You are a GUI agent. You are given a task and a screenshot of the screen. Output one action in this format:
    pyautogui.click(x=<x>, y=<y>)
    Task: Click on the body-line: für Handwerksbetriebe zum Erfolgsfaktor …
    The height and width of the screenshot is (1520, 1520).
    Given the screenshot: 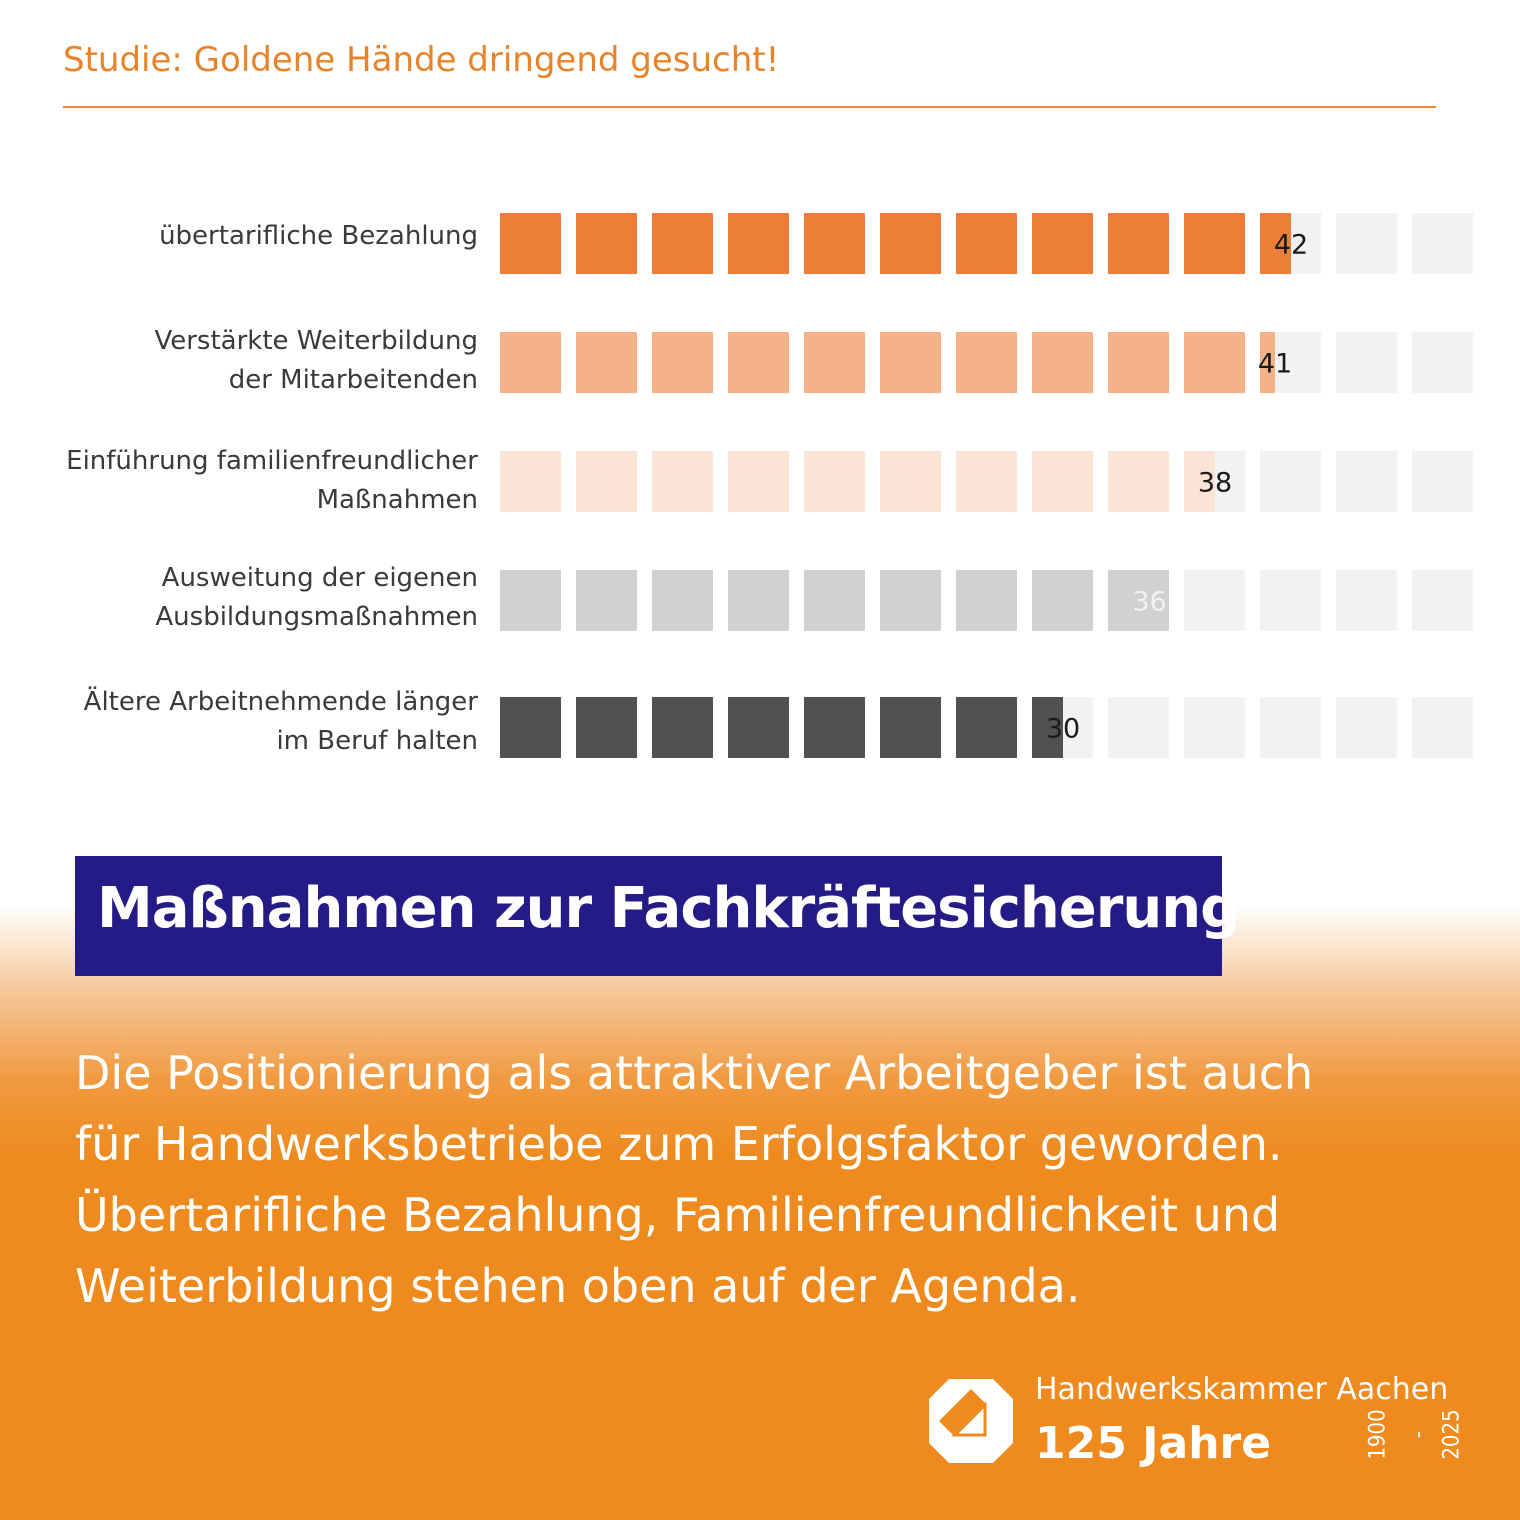 What is the action you would take?
    pyautogui.click(x=679, y=1144)
    